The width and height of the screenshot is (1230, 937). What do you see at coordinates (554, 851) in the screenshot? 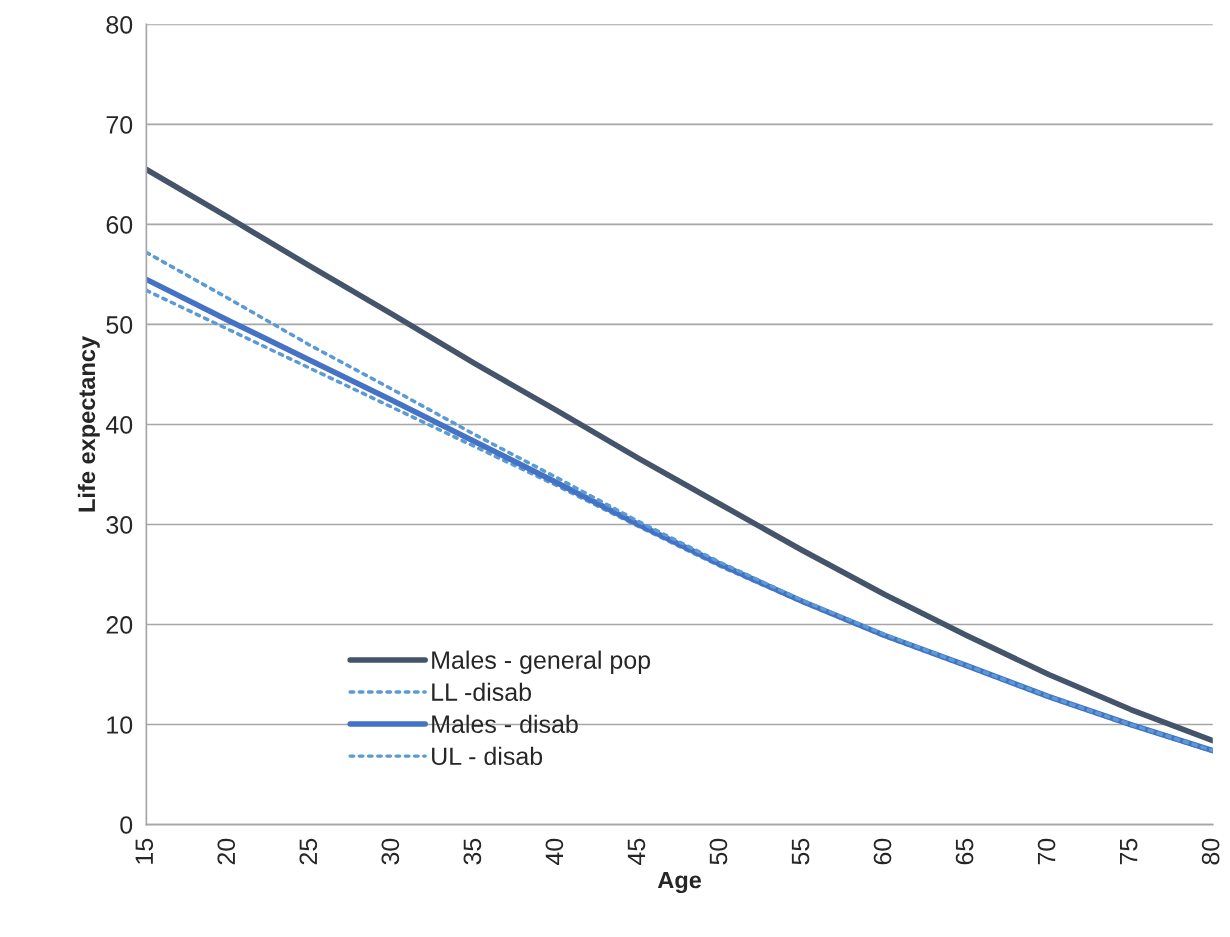
I see `x-tick-label: 40` at bounding box center [554, 851].